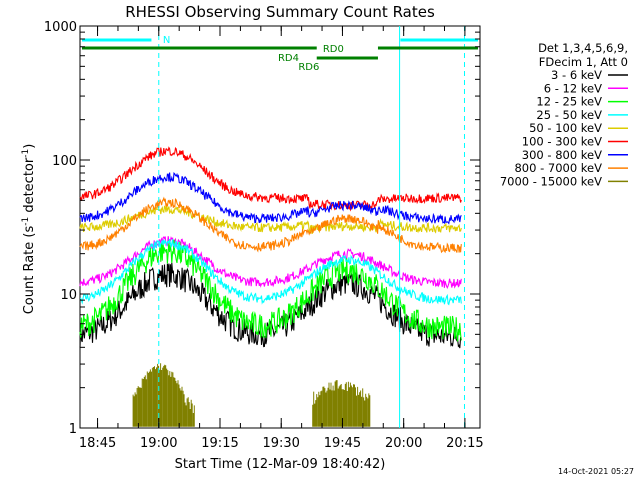  I want to click on flag-label-rd6: RD6, so click(308, 67).